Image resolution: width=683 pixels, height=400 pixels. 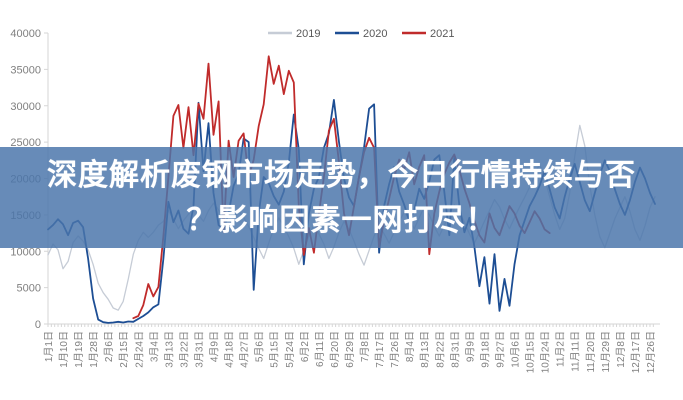 I want to click on x-axis-label: 7月26日, so click(x=395, y=349).